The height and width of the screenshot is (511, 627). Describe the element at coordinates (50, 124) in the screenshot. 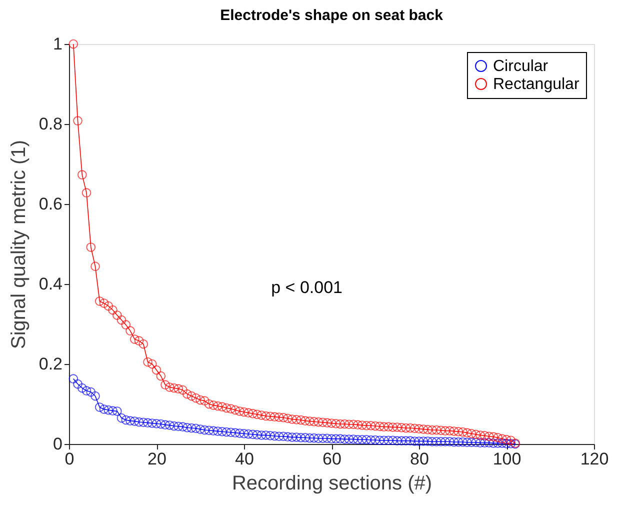

I see `y-tick-label: 0.8` at that location.